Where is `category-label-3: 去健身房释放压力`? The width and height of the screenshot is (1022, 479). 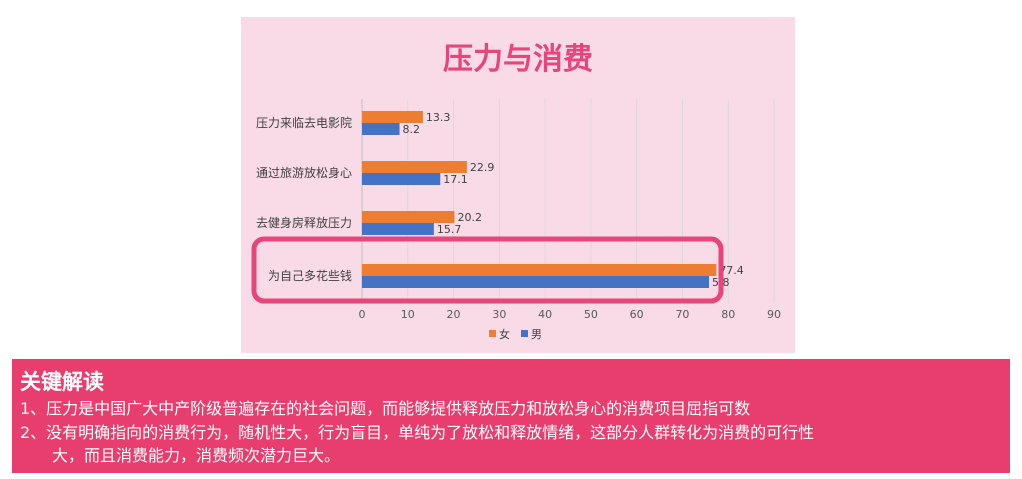
category-label-3: 去健身房释放压力 is located at coordinates (304, 222).